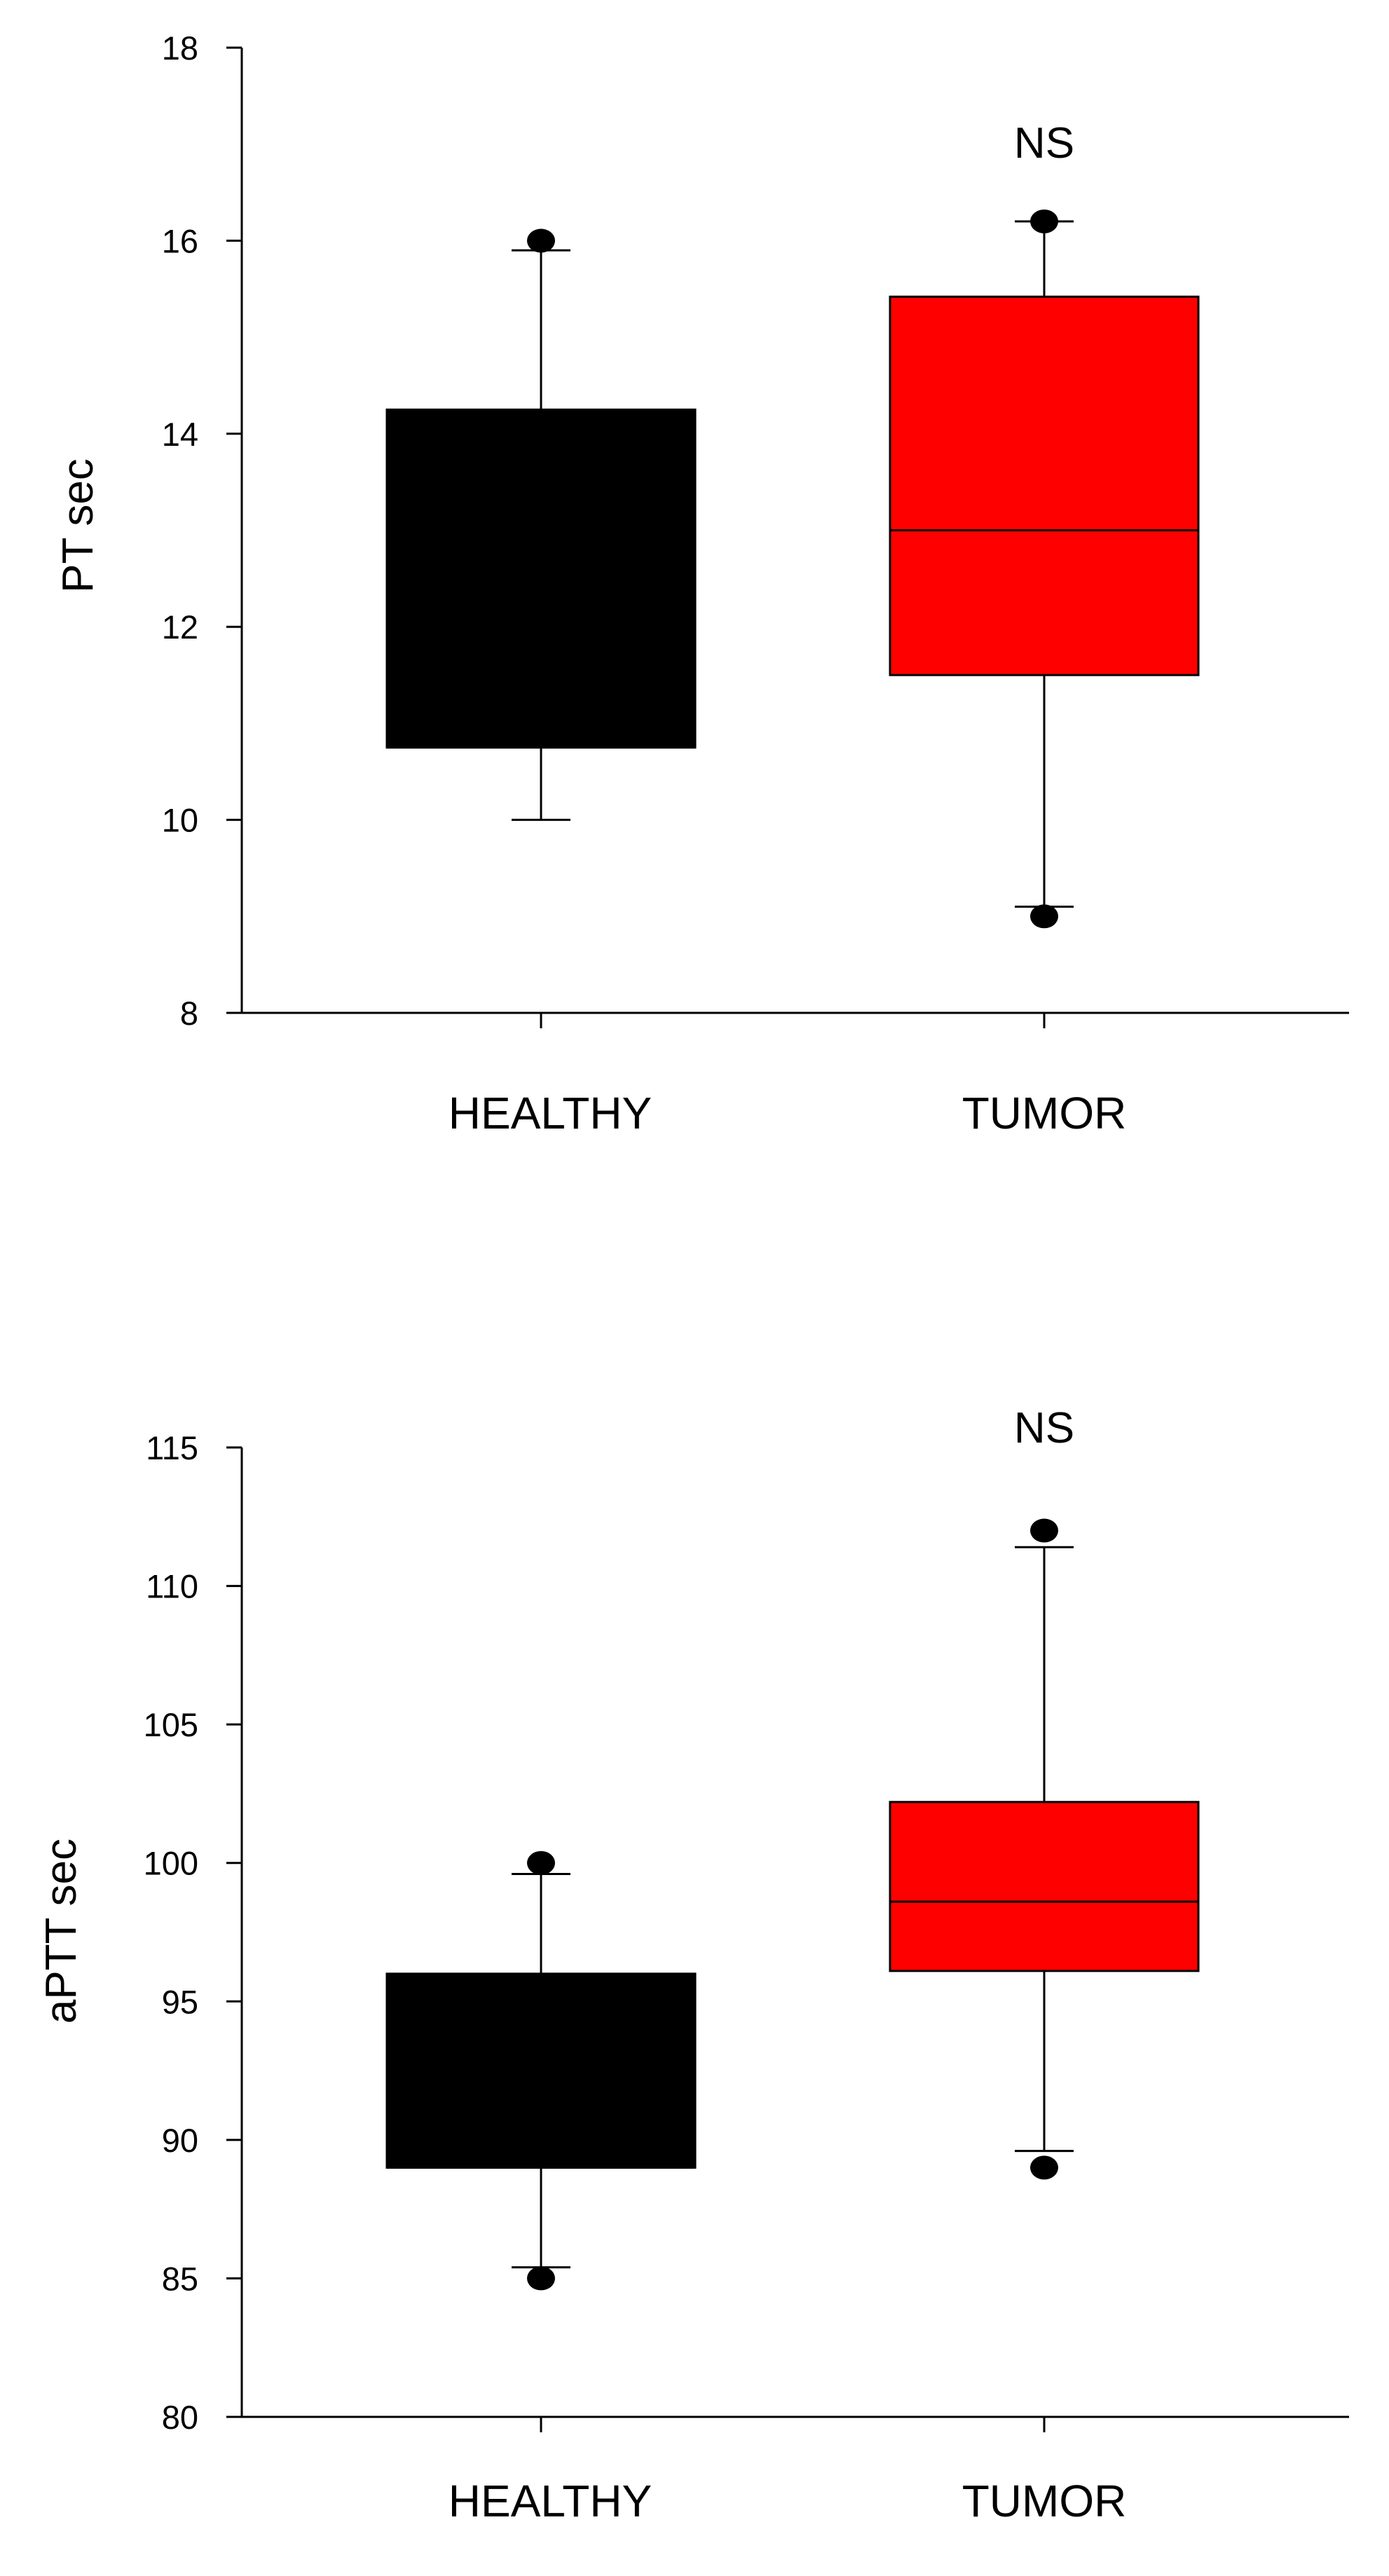 The image size is (1389, 2576). Describe the element at coordinates (189, 1013) in the screenshot. I see `pt-y-tick-label: 8` at that location.